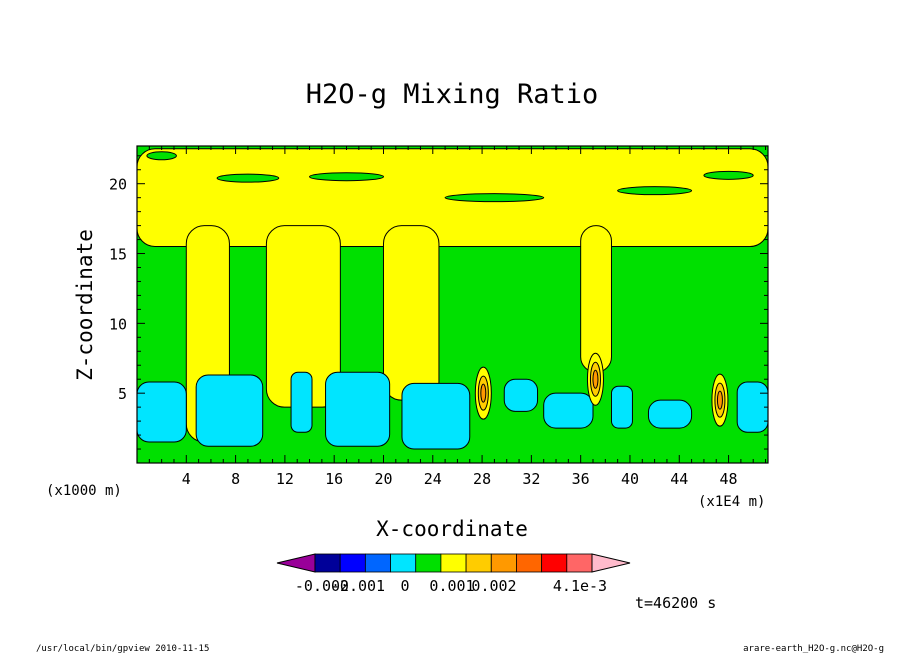 This screenshot has width=904, height=654. I want to click on colorbar-label: 4.1e-3, so click(580, 586).